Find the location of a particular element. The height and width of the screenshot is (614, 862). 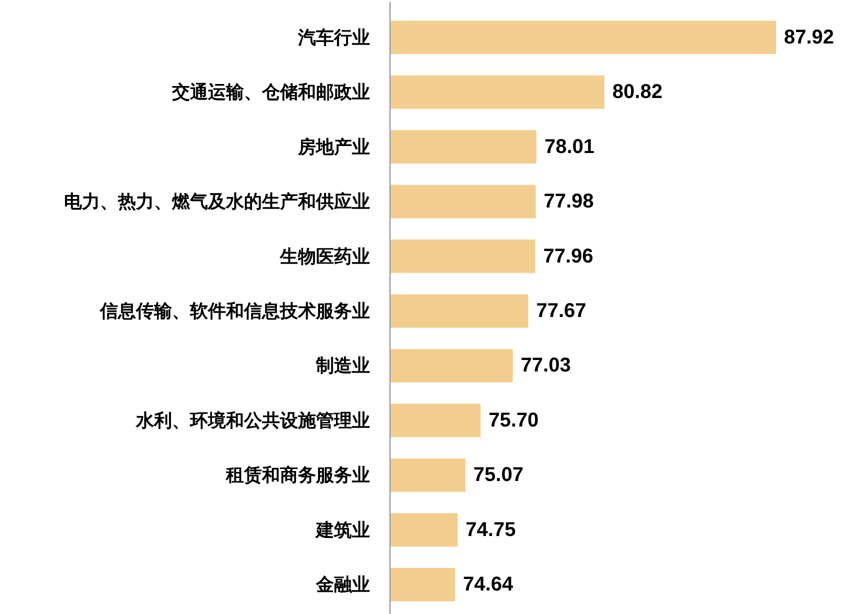

data-label: 77.96 is located at coordinates (568, 256).